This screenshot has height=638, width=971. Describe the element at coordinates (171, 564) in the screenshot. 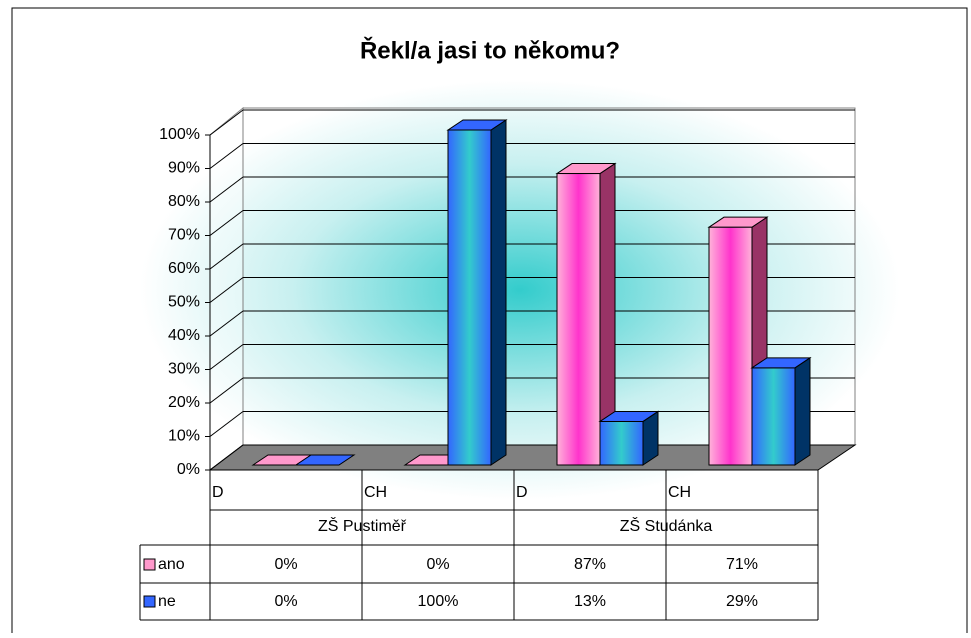

I see `legend-label: ano` at that location.